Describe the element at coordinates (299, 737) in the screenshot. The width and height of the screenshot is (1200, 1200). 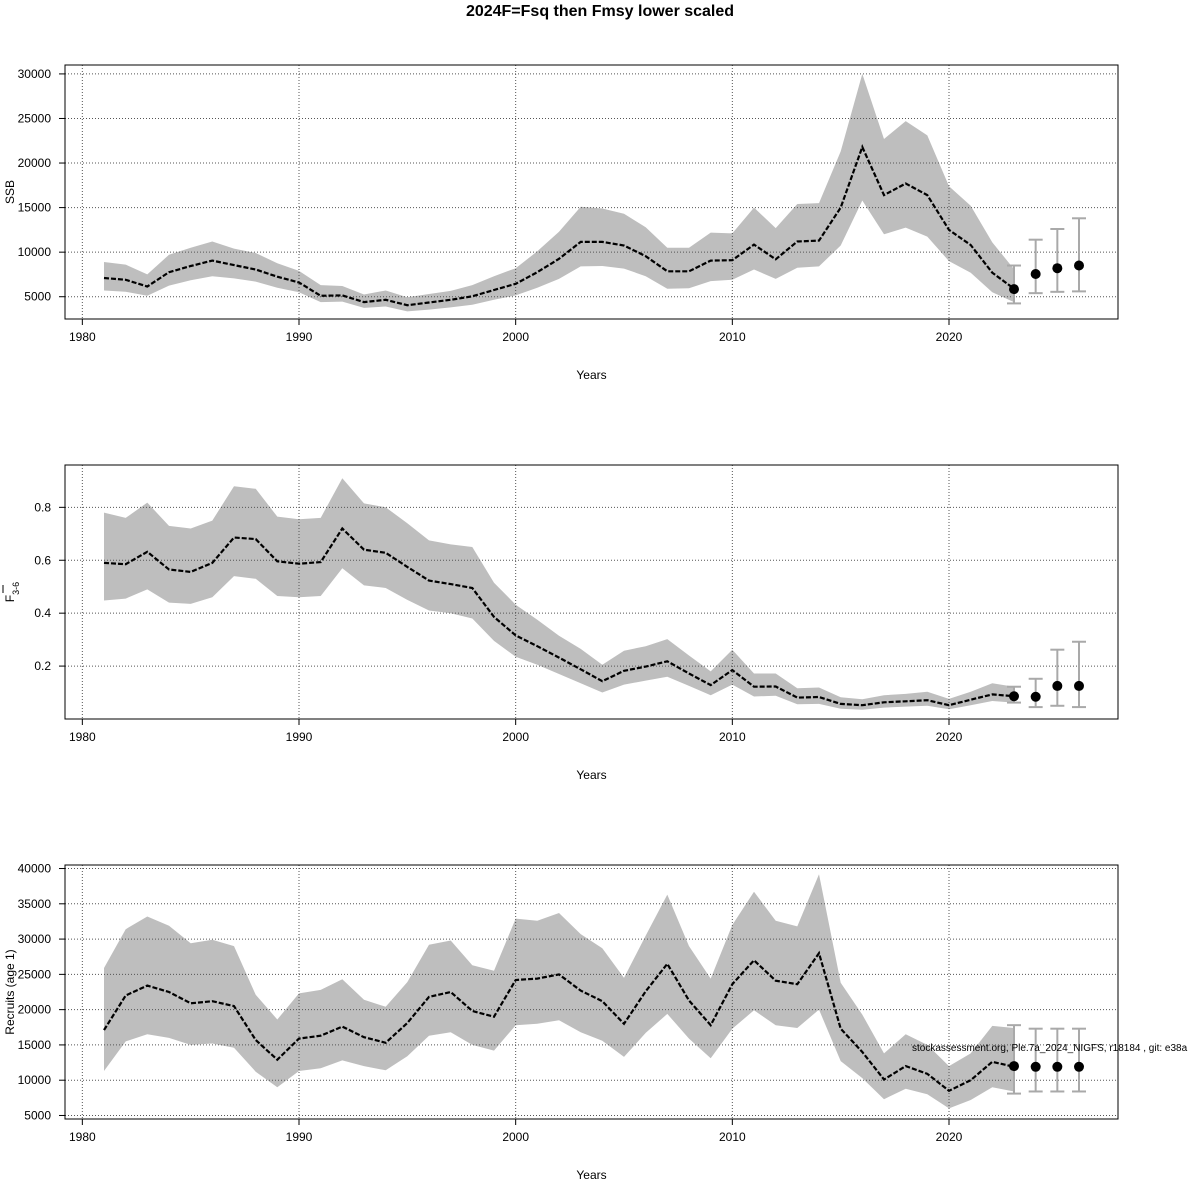
I see `fbar-x-tick-label-1990: 1990` at that location.